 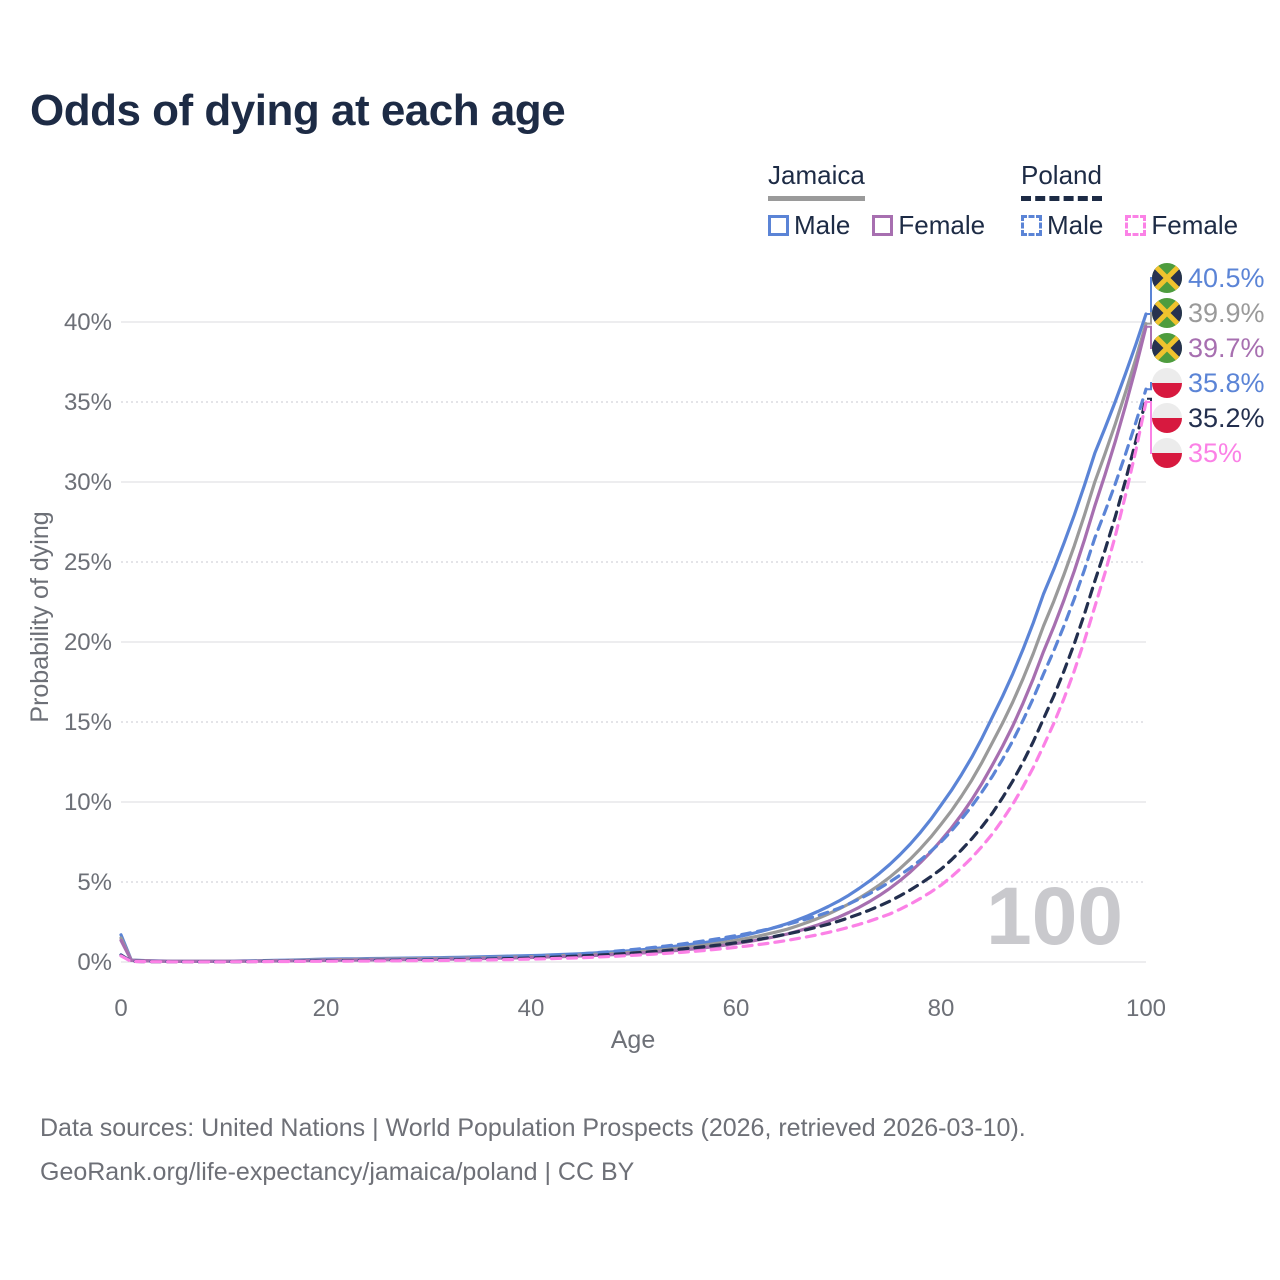 What do you see at coordinates (1215, 453) in the screenshot?
I see `end-value-label-poland-female: 35%` at bounding box center [1215, 453].